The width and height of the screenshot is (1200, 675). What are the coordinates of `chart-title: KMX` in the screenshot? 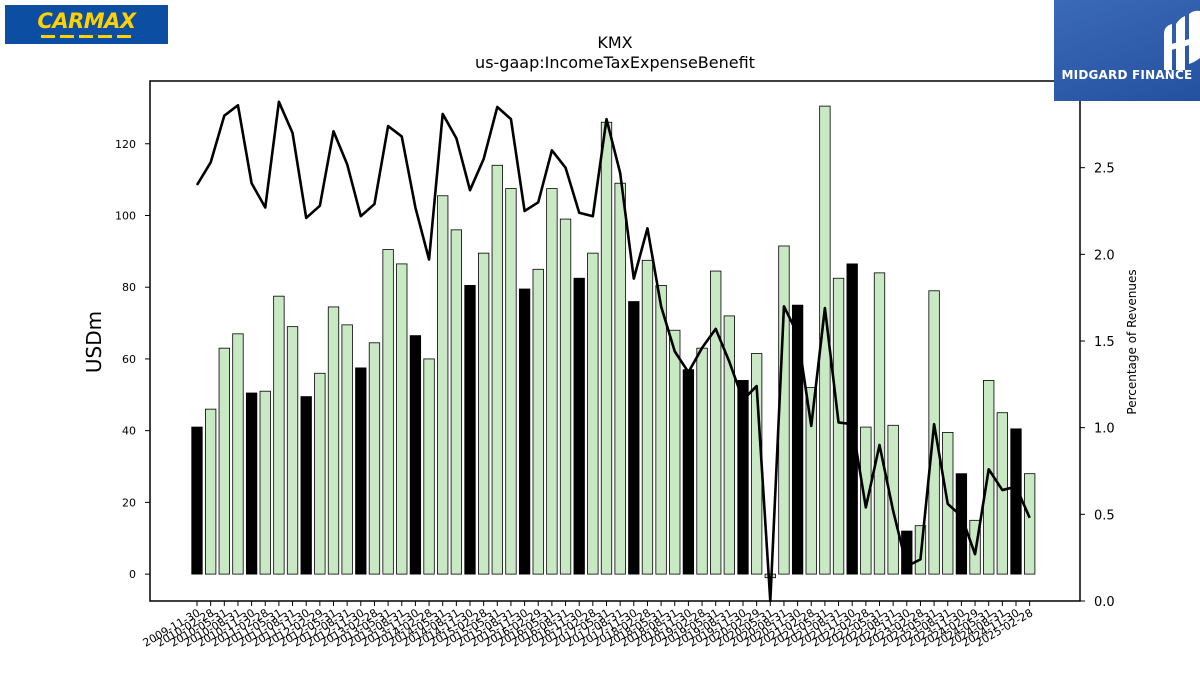 It's located at (614, 42).